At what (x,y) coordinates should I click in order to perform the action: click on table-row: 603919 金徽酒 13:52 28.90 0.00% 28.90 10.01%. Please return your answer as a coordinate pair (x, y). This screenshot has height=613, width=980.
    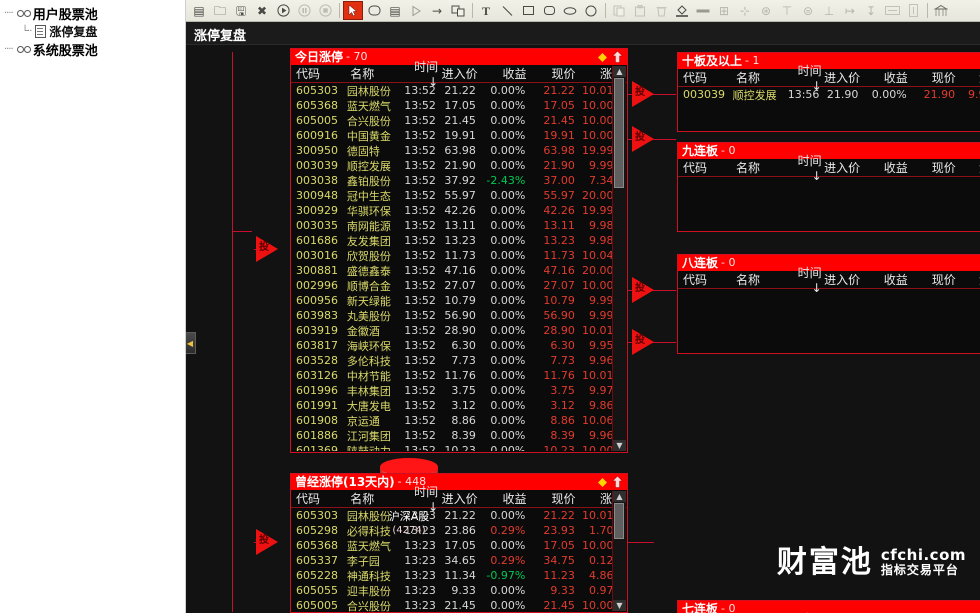
    Looking at the image, I should click on (459, 330).